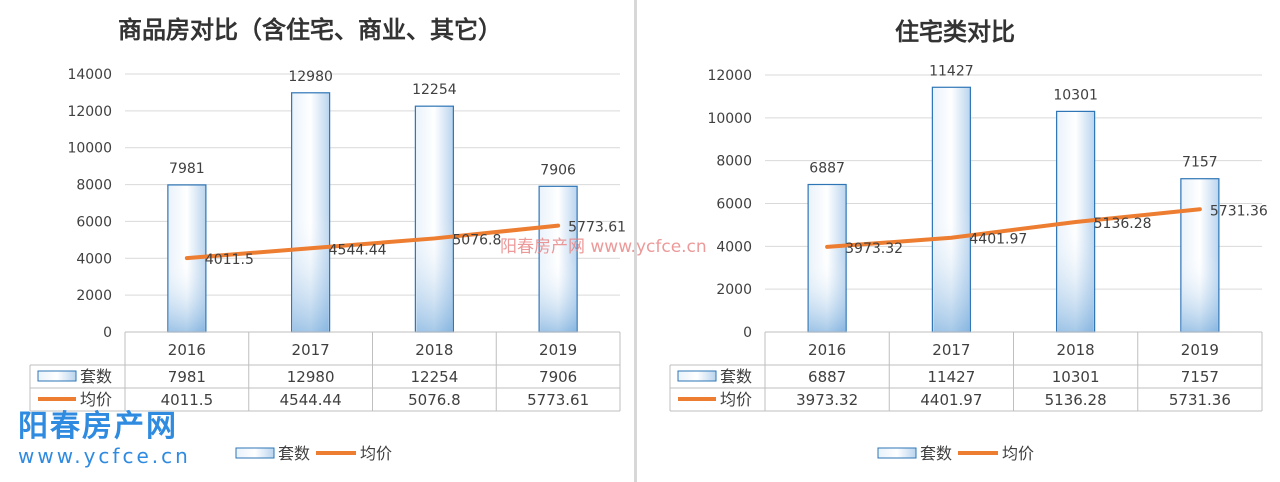 This screenshot has width=1280, height=482. I want to click on table-cell-套数: 7157, so click(1200, 377).